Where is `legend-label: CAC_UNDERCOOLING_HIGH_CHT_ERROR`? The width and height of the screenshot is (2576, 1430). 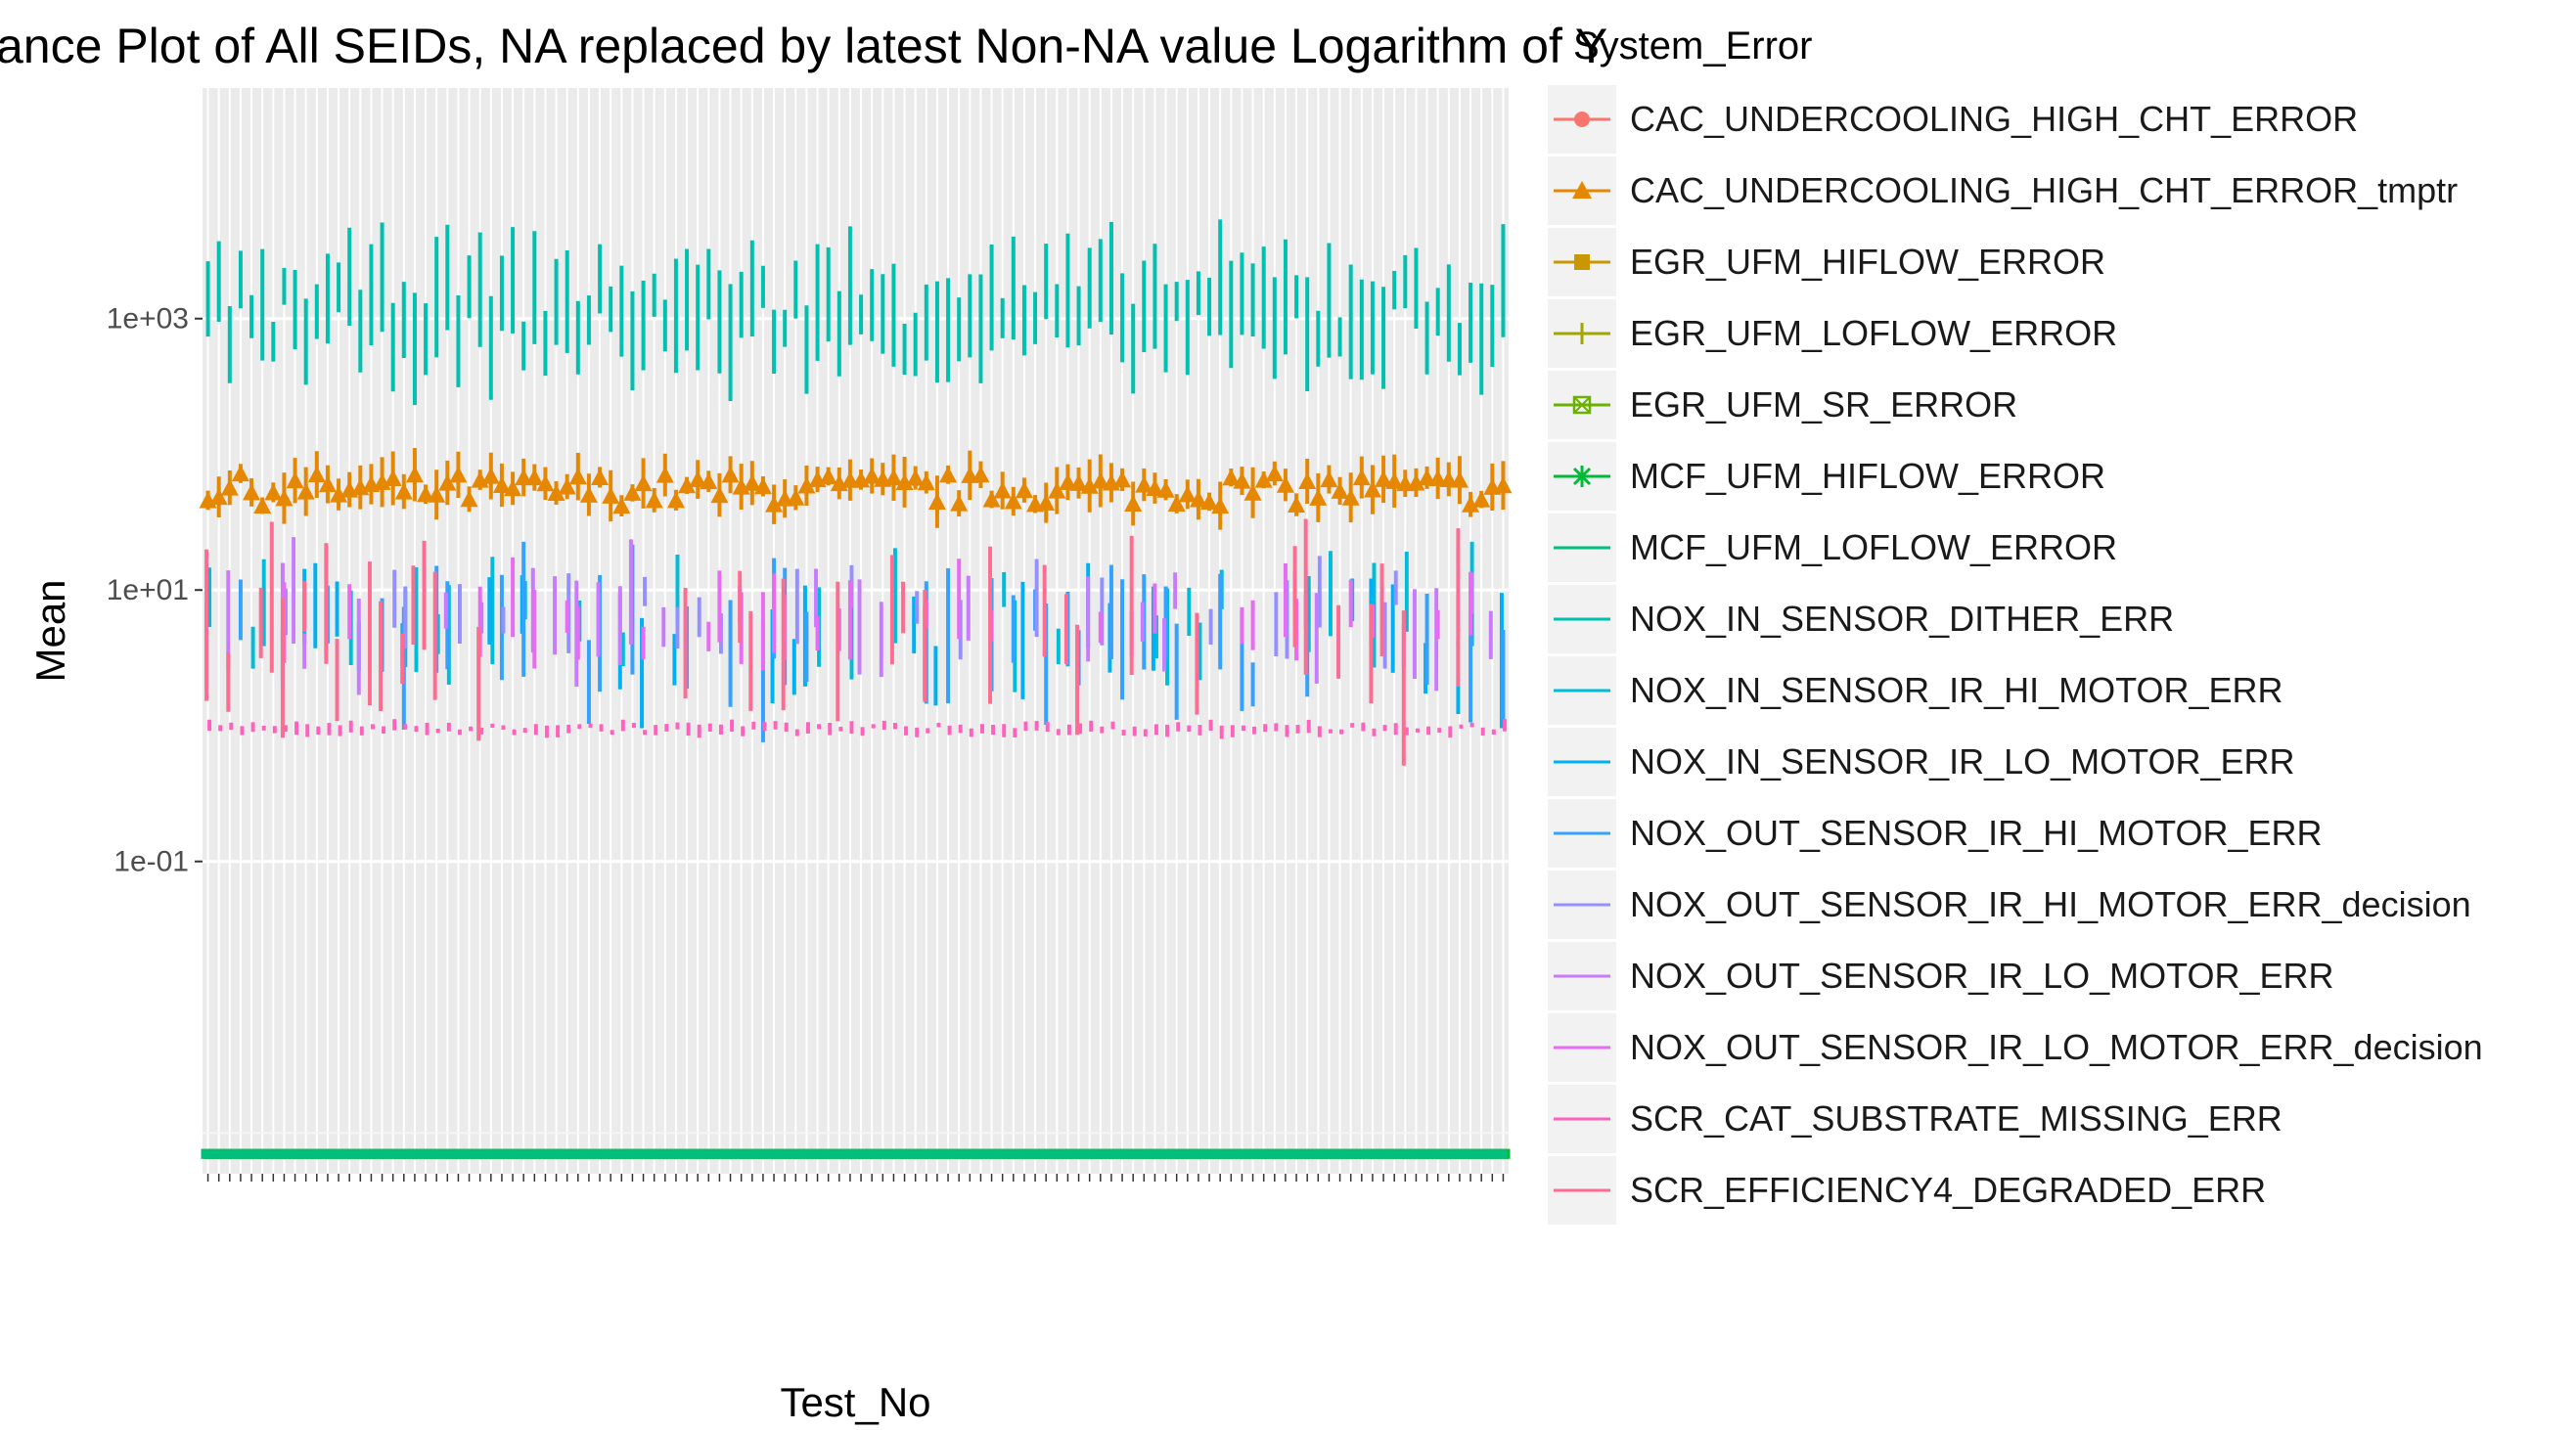
legend-label: CAC_UNDERCOOLING_HIGH_CHT_ERROR is located at coordinates (1994, 119).